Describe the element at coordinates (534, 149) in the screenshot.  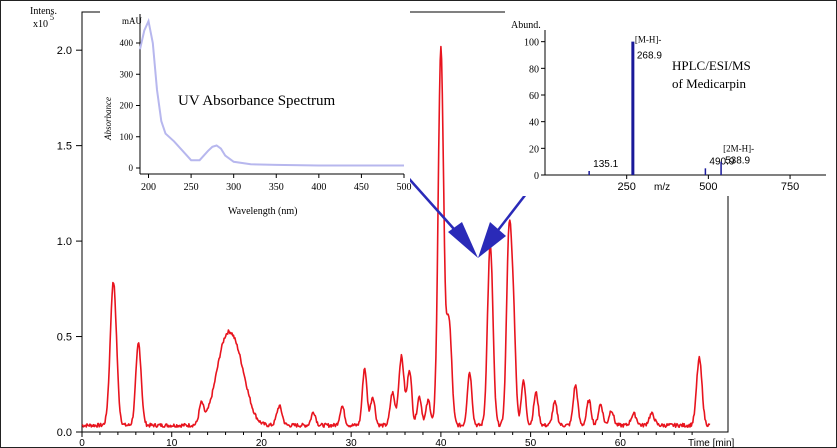
I see `ms-y-tick-label: 20` at that location.